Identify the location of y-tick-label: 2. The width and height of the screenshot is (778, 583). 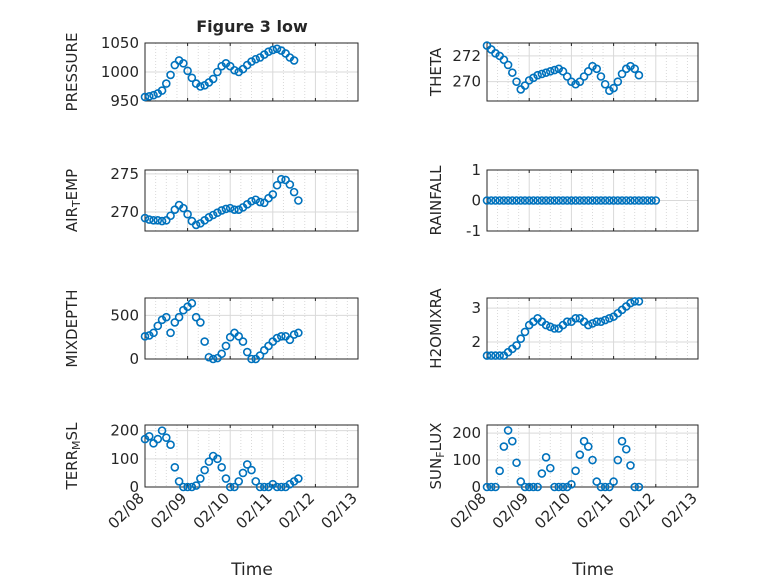
(476, 342).